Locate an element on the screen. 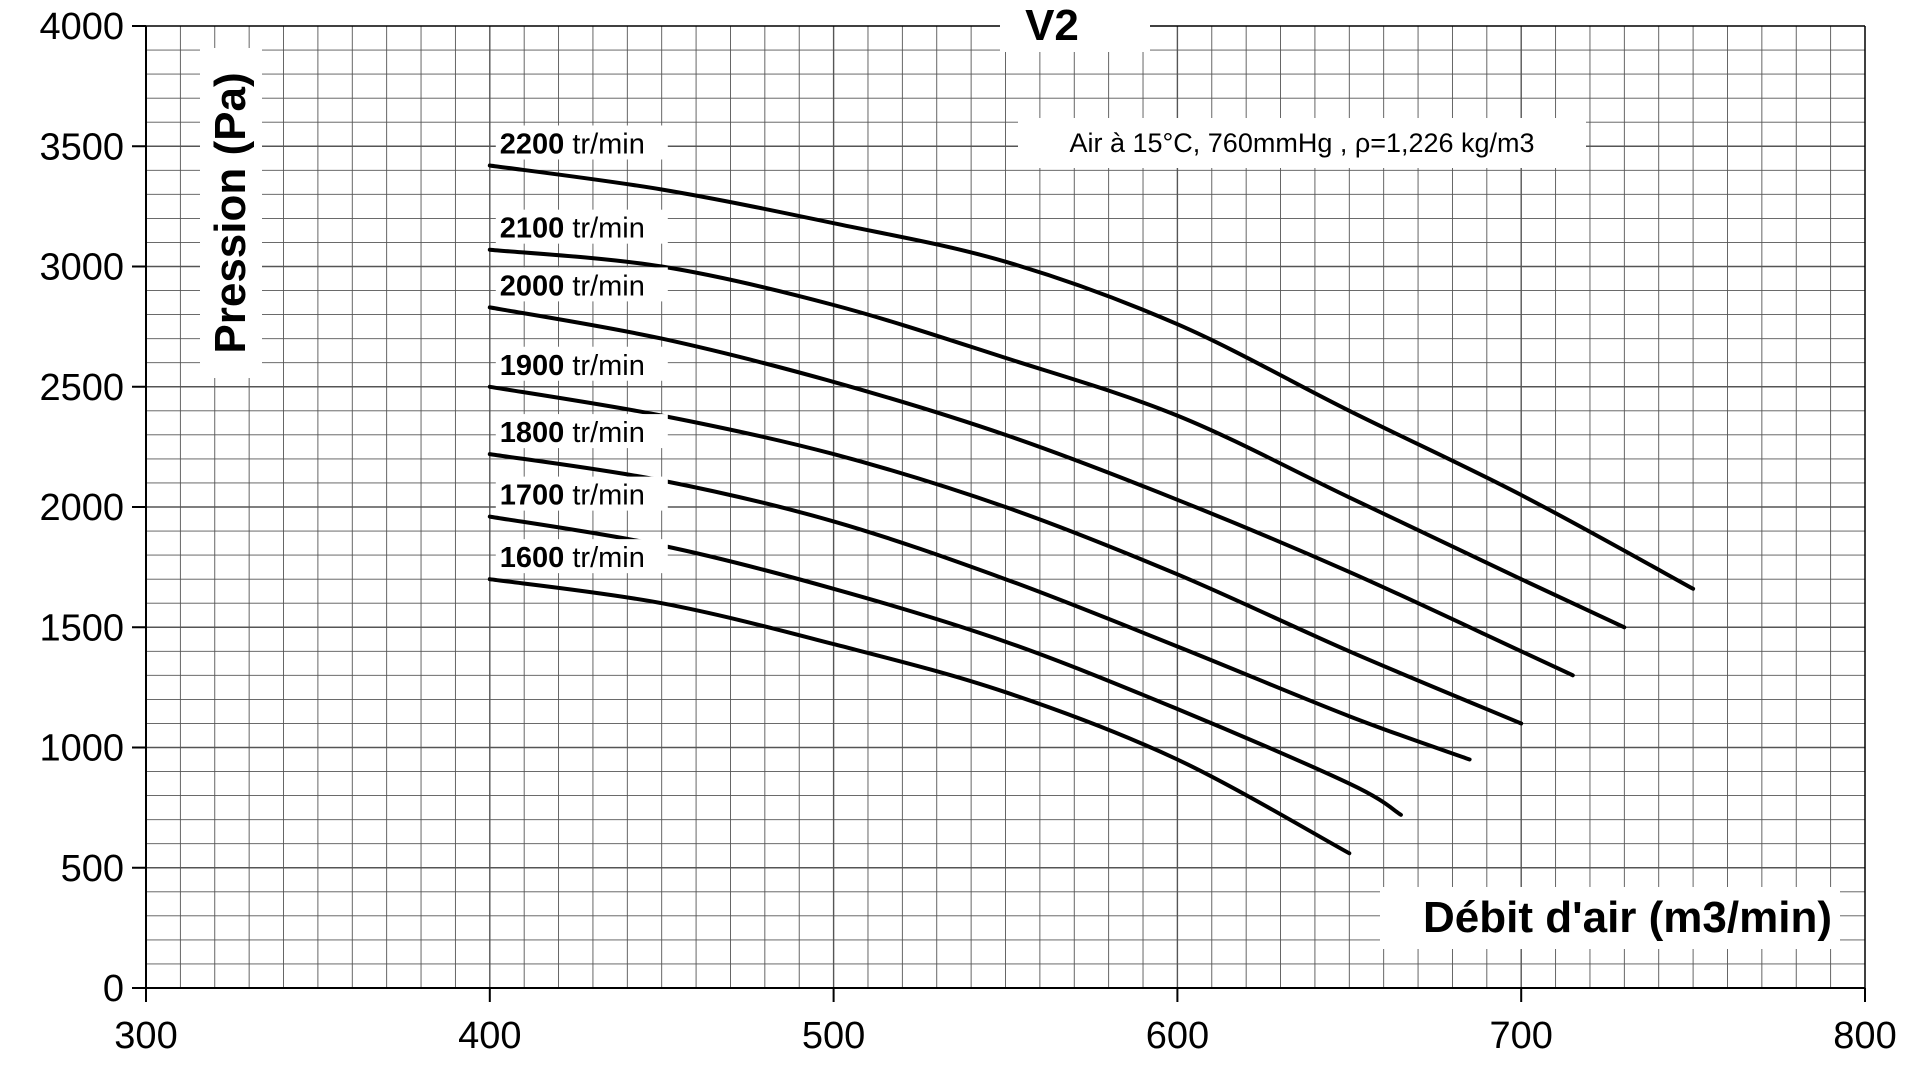 Image resolution: width=1910 pixels, height=1065 pixels. series-label-1800: 1800 tr/min is located at coordinates (572, 433).